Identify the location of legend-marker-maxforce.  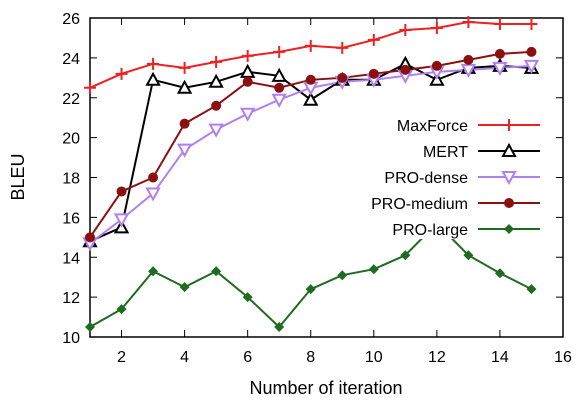
(509, 125).